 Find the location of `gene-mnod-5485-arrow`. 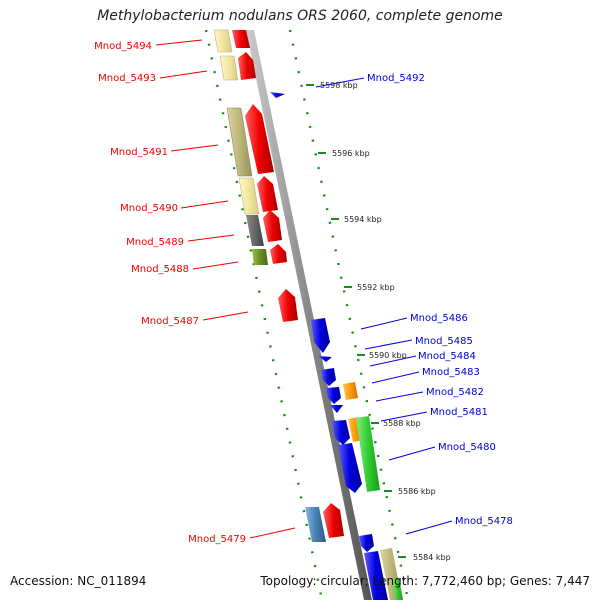

gene-mnod-5485-arrow is located at coordinates (325, 359).